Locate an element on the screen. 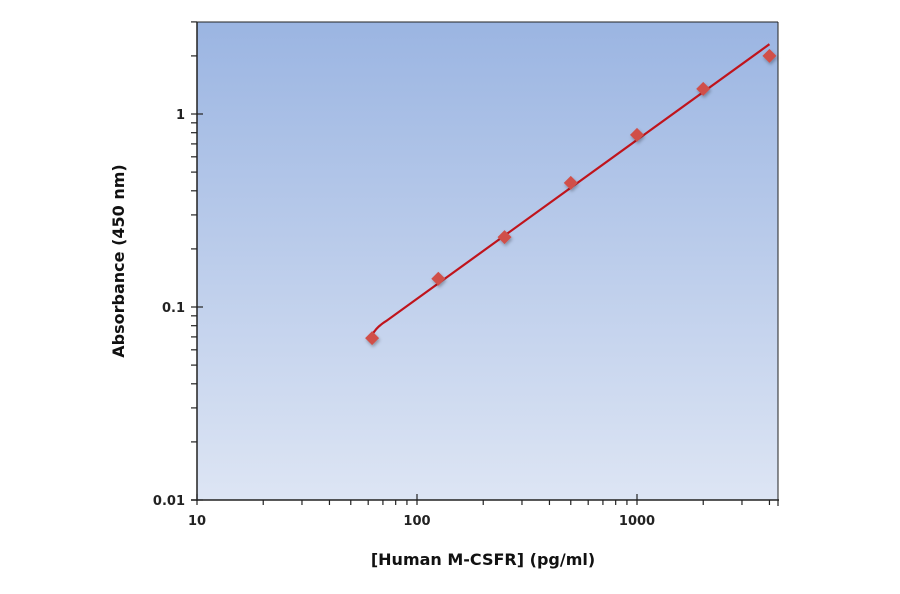 The image size is (900, 594). x-tick-label: 100 is located at coordinates (416, 521).